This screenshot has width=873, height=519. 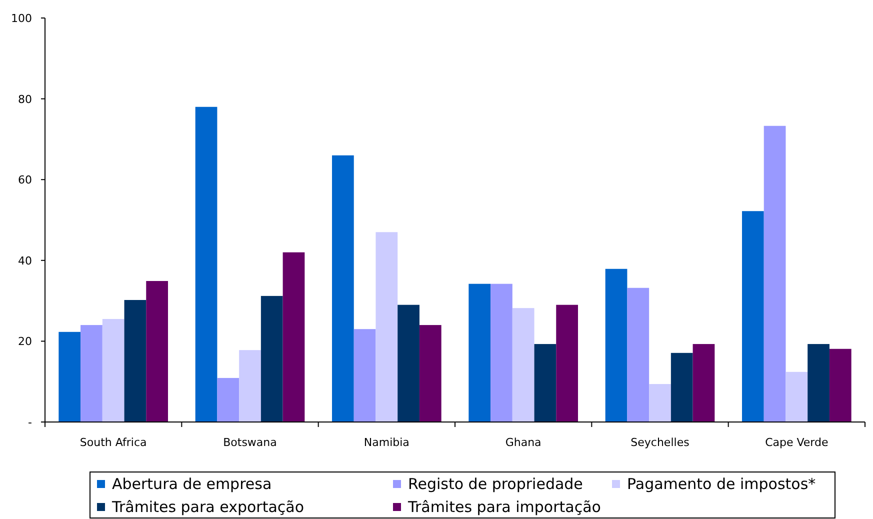 I want to click on x-tick-label: Botswana, so click(x=250, y=442).